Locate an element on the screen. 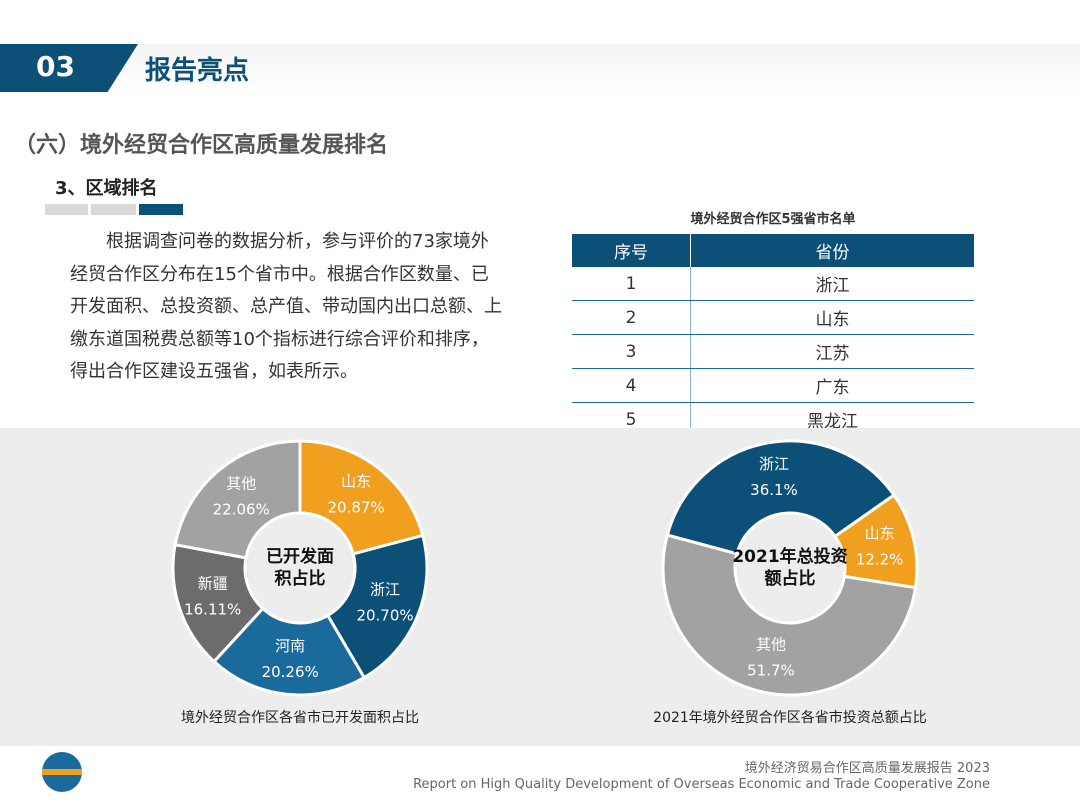 The image size is (1080, 810). table: 序号 省份 1 浙江 2 山东 3 江苏 4 广东 5 黑龙江 is located at coordinates (773, 335).